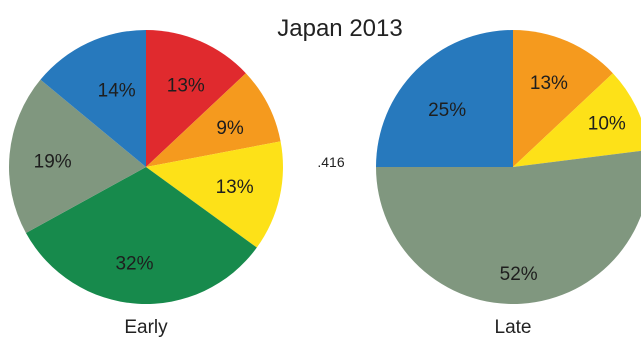 The width and height of the screenshot is (641, 337). What do you see at coordinates (134, 264) in the screenshot?
I see `pie-slice-label-early-3: 32%` at bounding box center [134, 264].